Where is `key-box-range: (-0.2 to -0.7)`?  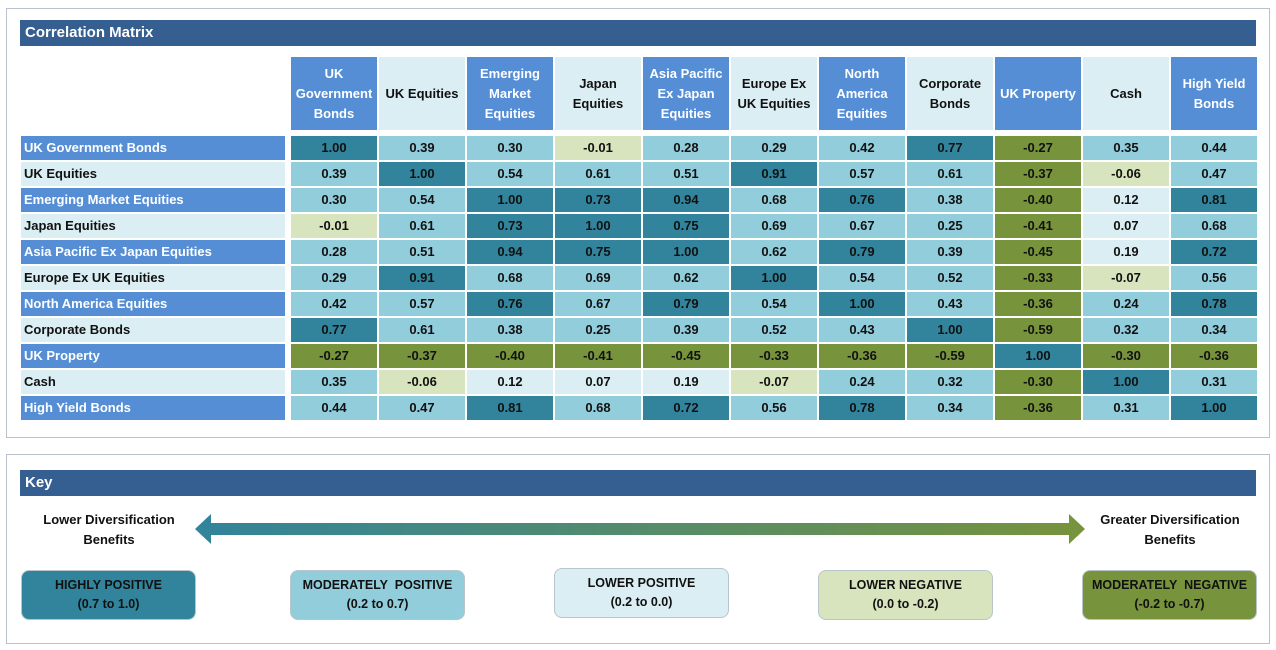 key-box-range: (-0.2 to -0.7) is located at coordinates (1169, 604).